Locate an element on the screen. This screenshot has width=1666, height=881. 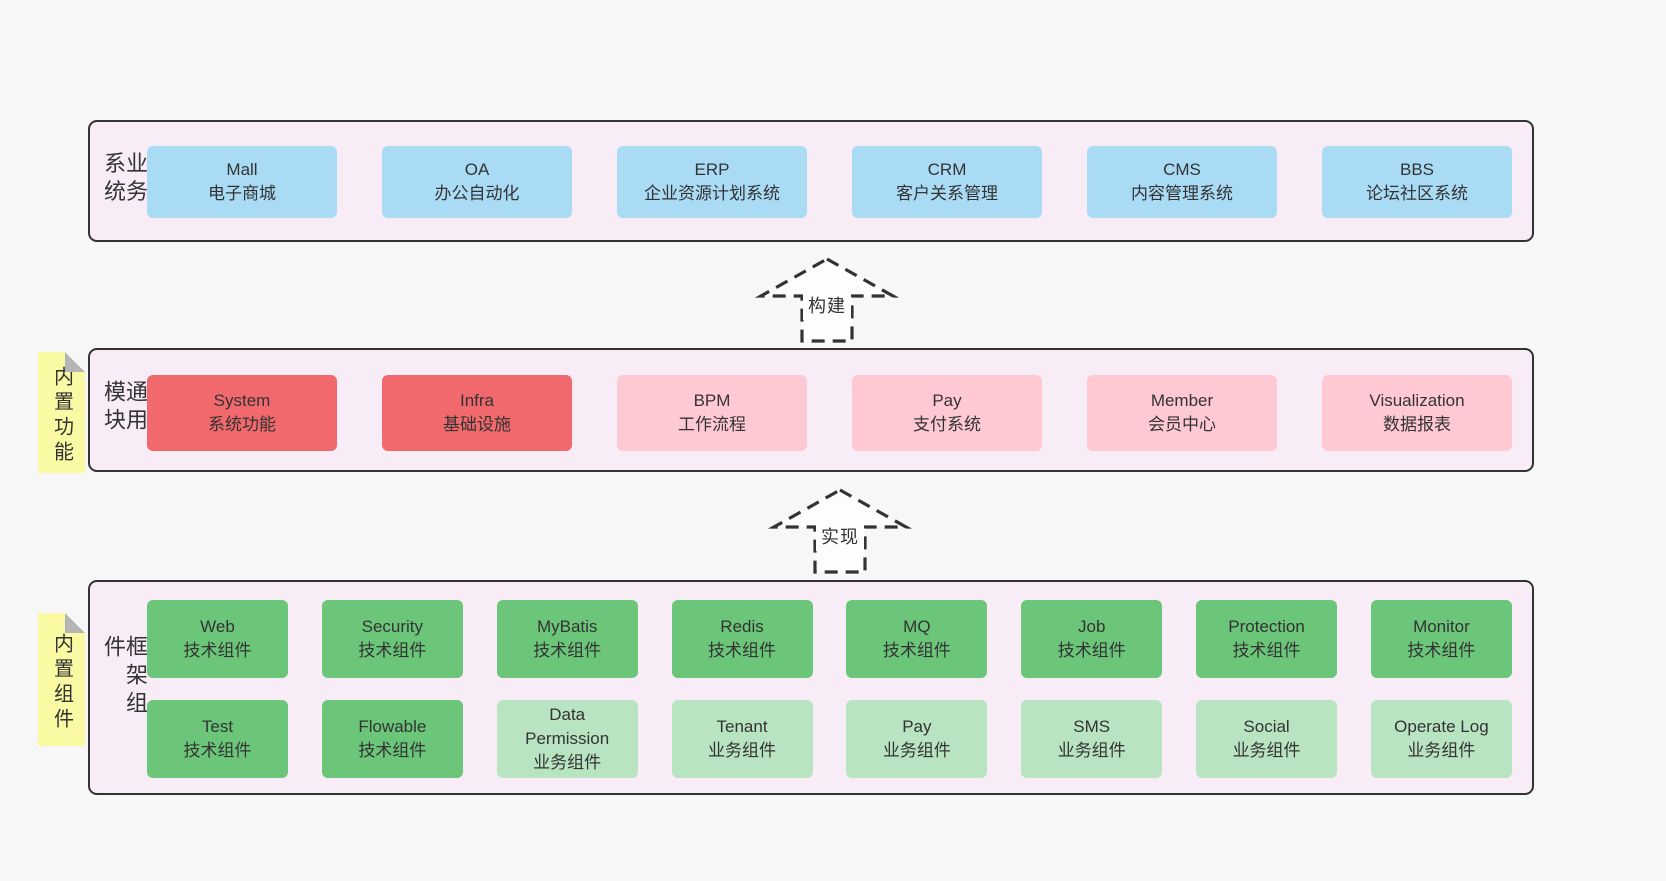
box-web: Web 技术组件 is located at coordinates (217, 639).